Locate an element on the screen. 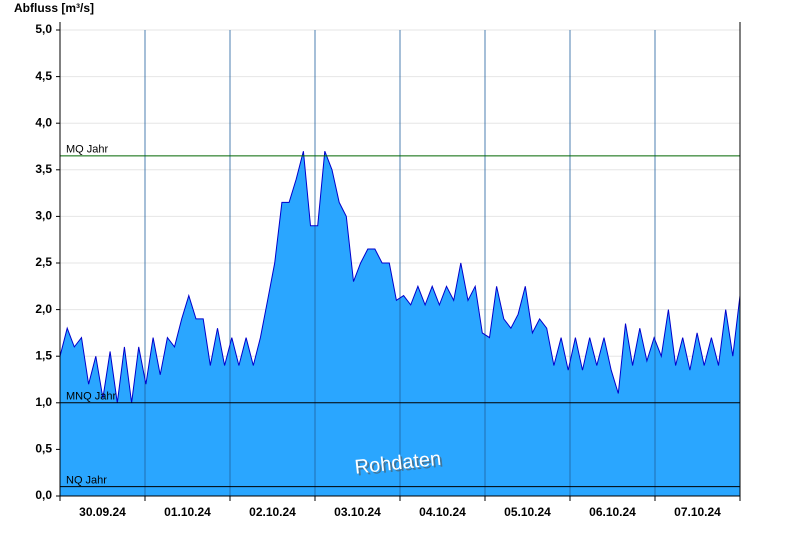 This screenshot has height=550, width=800. x-tick-label: 30.09.24 is located at coordinates (102, 512).